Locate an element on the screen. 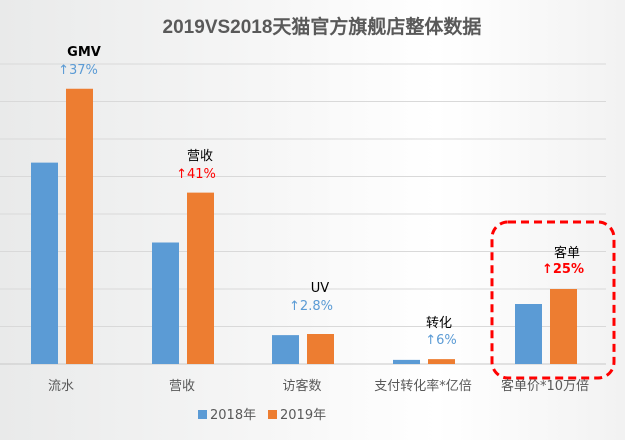 The width and height of the screenshot is (625, 440). annotation-label: 客单 is located at coordinates (567, 253).